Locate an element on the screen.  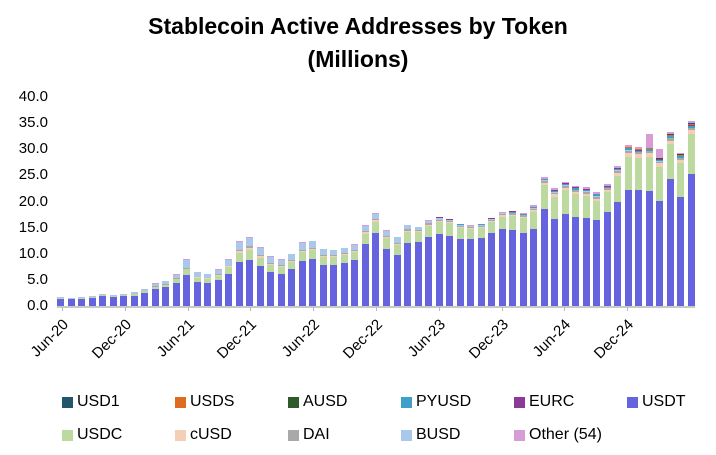
legend-label: USD1 is located at coordinates (98, 401).